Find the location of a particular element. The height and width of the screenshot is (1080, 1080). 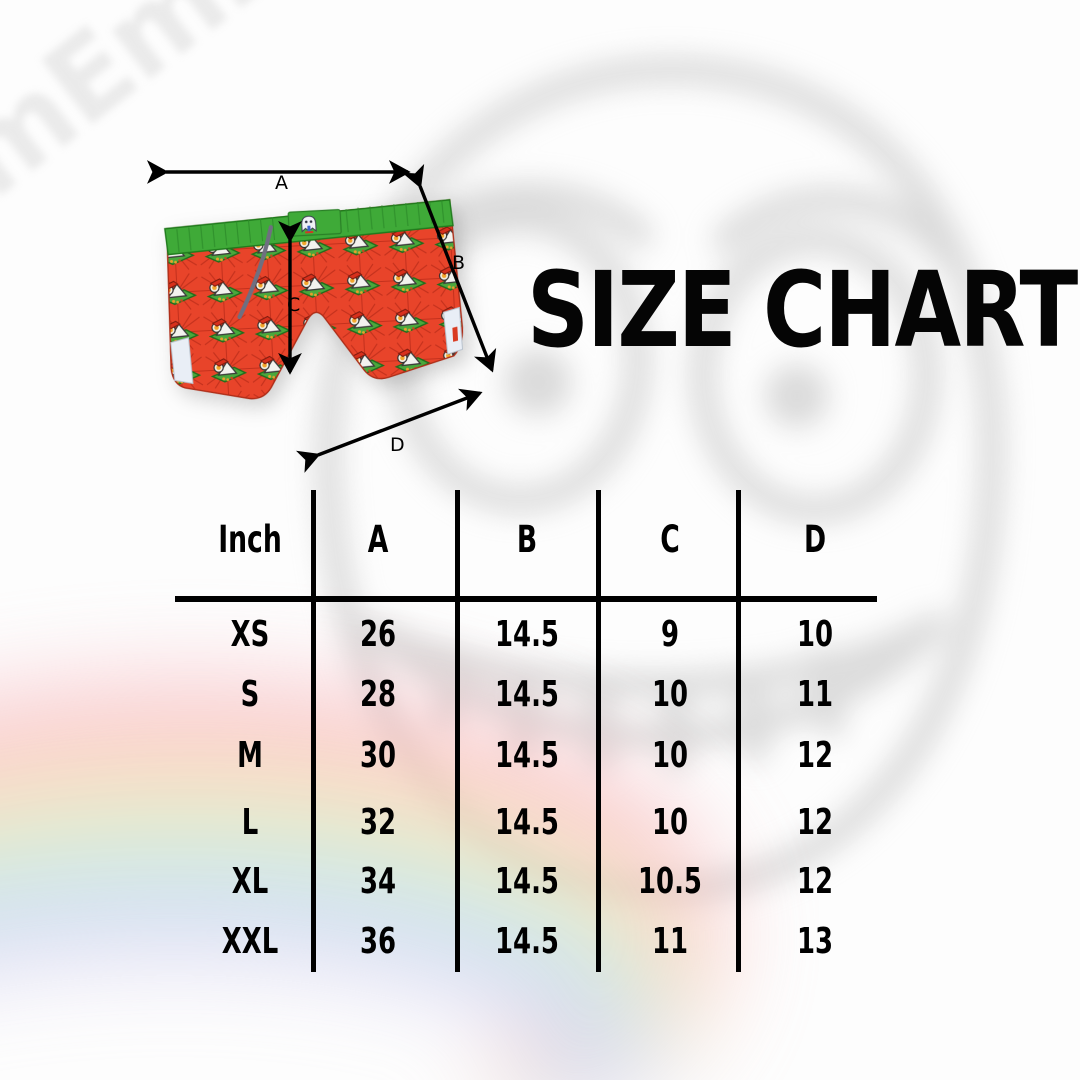

arrow-d is located at coordinates (389, 430).